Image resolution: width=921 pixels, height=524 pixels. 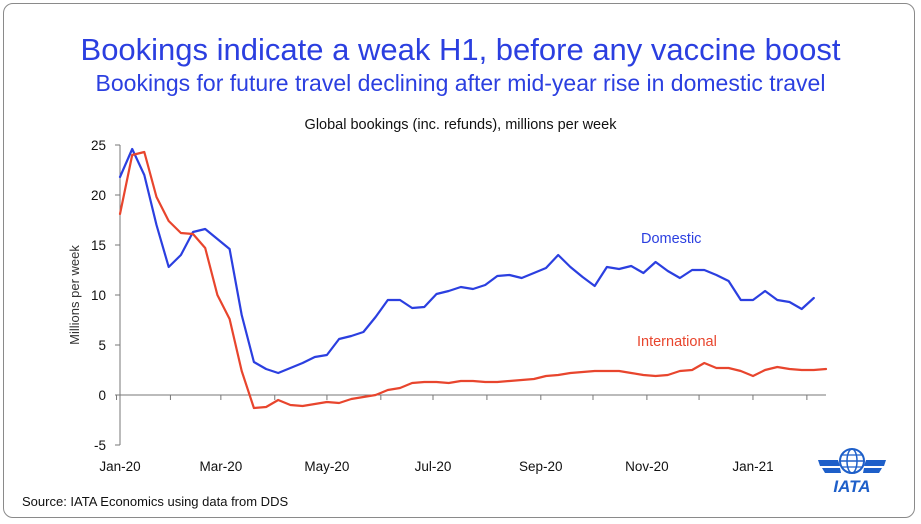 What do you see at coordinates (98, 245) in the screenshot?
I see `y-tick-label: 15` at bounding box center [98, 245].